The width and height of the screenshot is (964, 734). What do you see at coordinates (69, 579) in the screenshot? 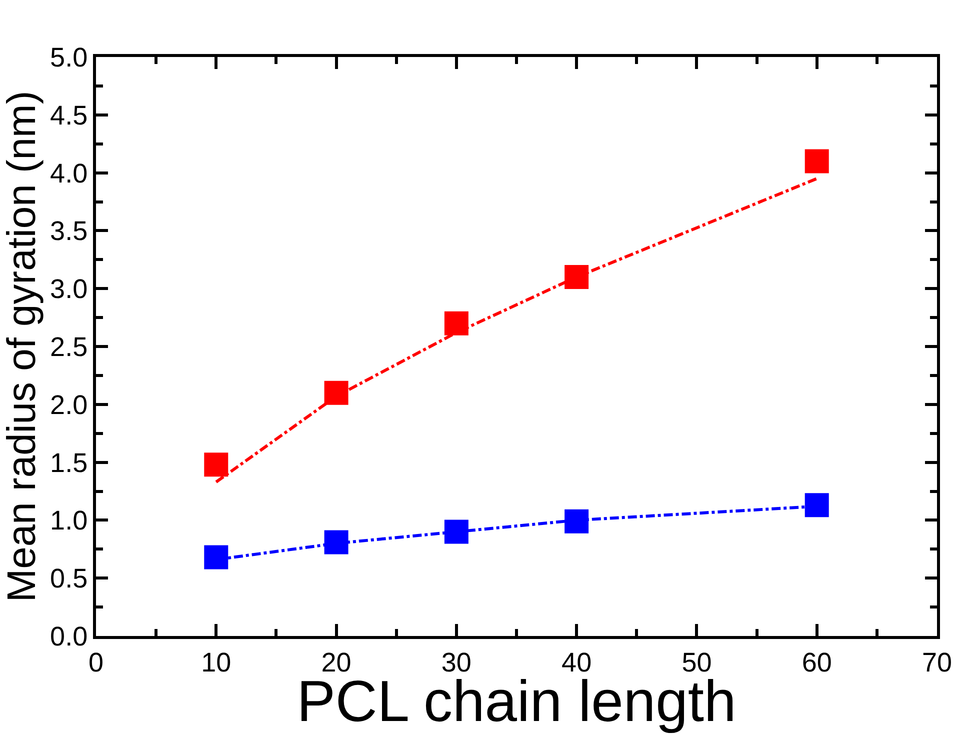
I see `y-tick-label: 0.5` at bounding box center [69, 579].